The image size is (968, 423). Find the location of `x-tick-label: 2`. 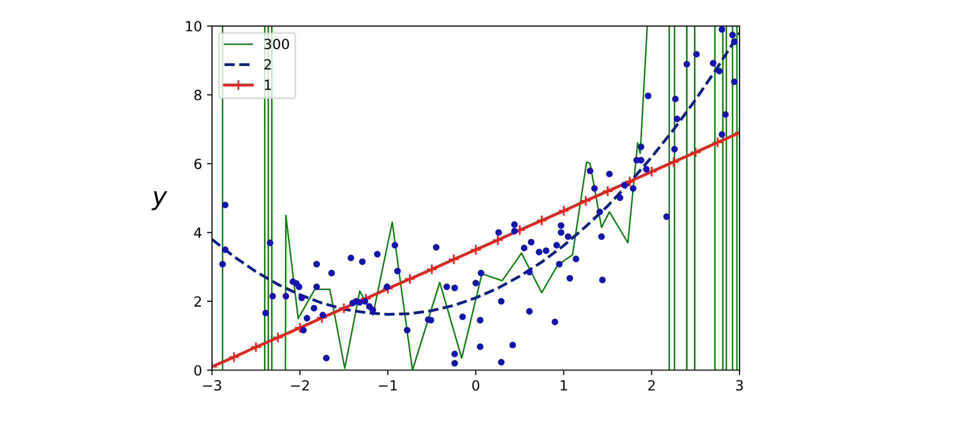

x-tick-label: 2 is located at coordinates (651, 385).